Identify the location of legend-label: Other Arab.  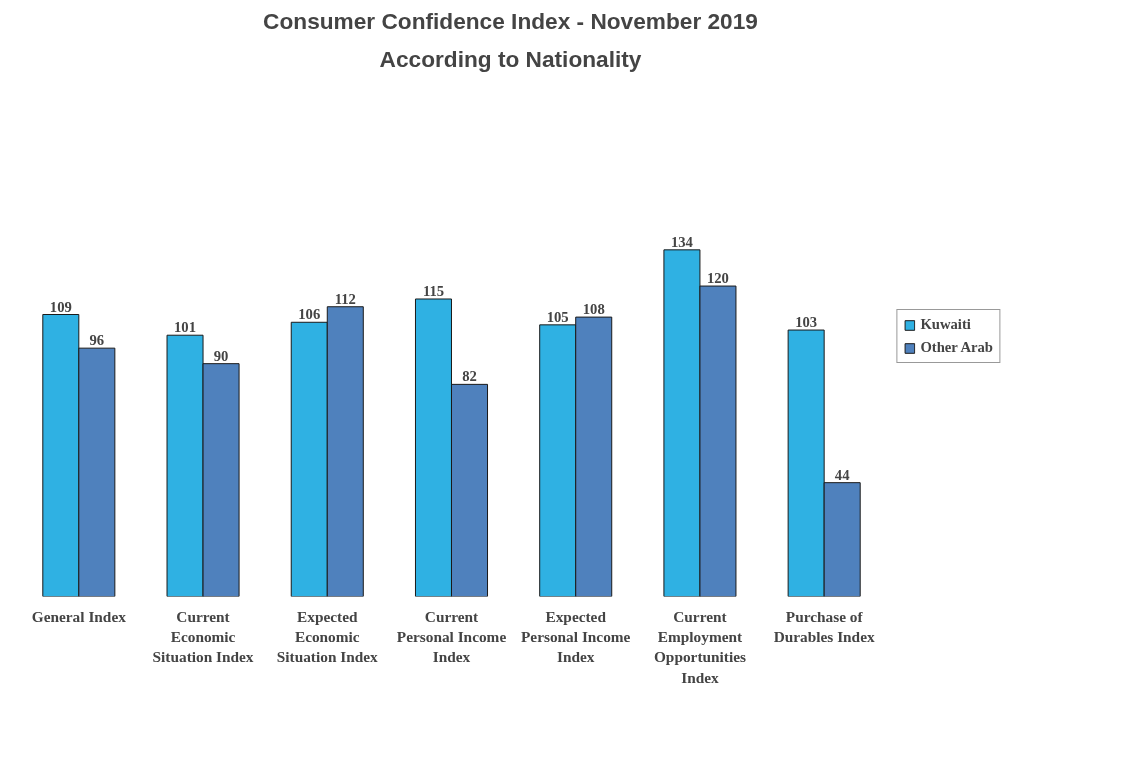
(956, 347).